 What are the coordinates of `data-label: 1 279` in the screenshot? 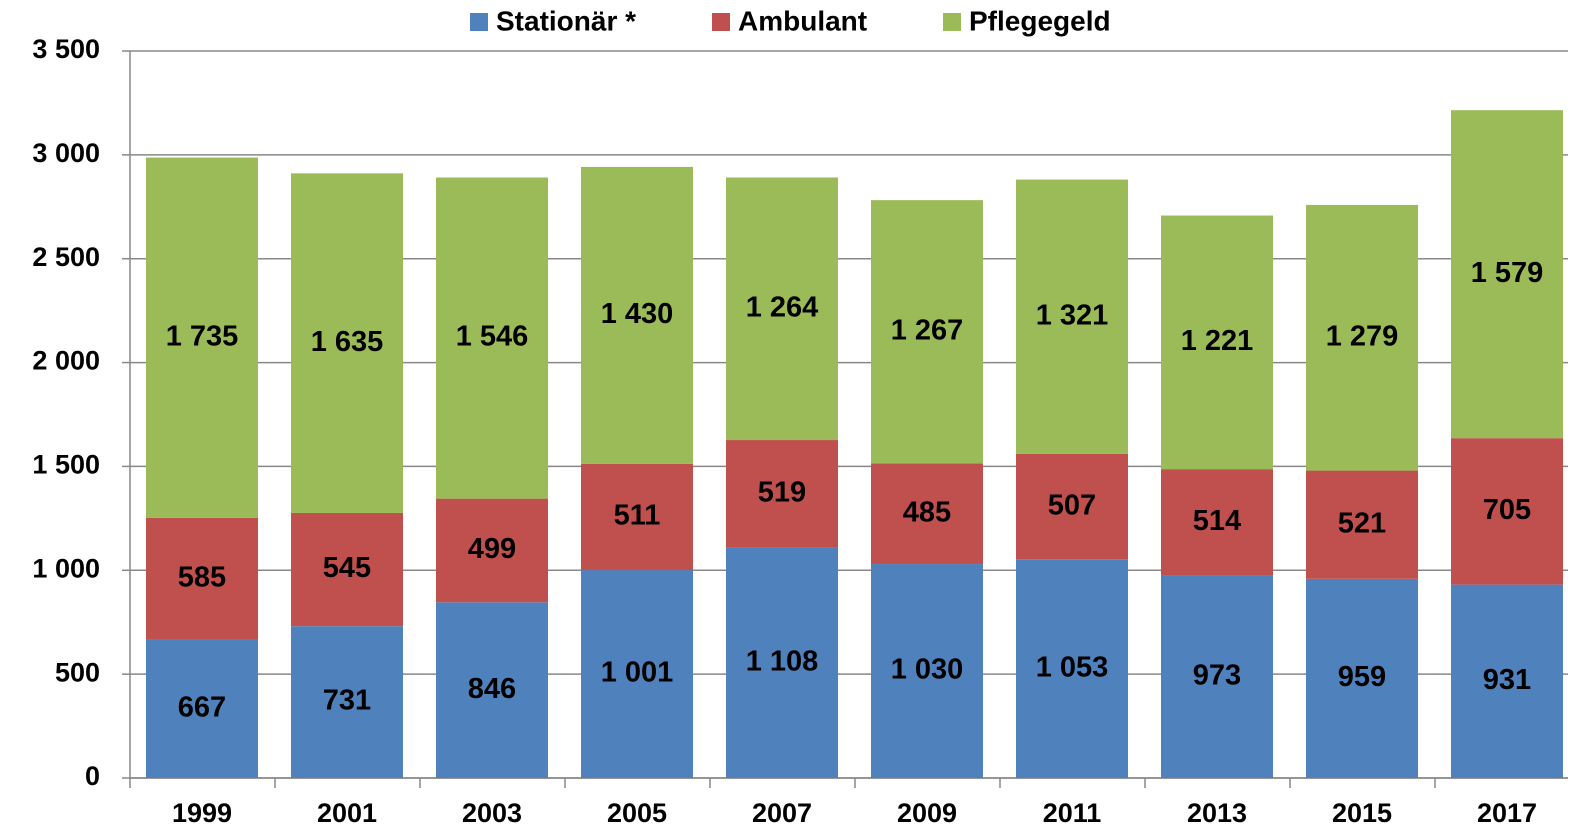 It's located at (1362, 336).